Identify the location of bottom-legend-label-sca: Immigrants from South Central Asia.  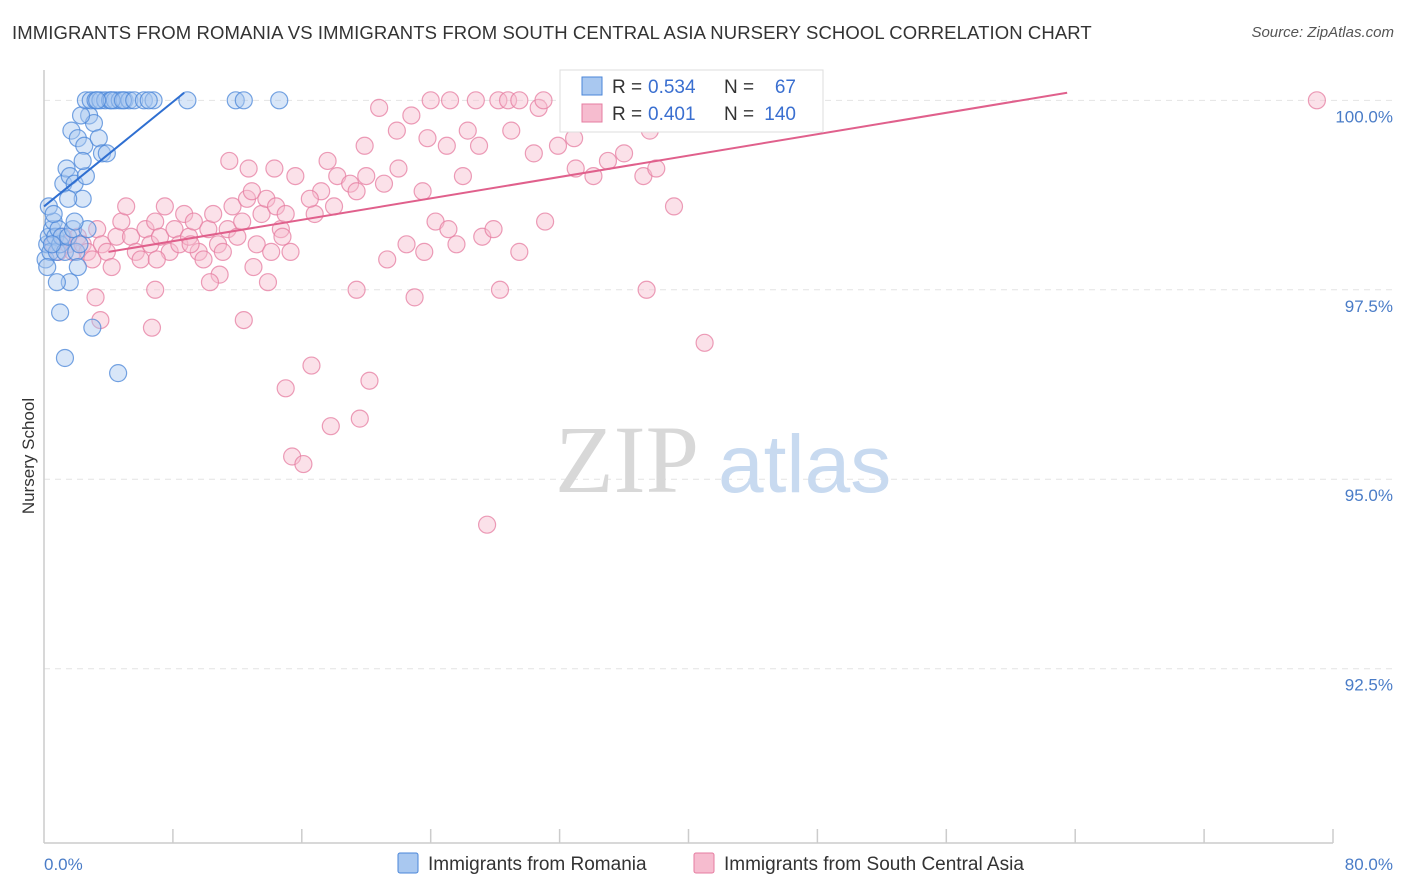
(874, 864).